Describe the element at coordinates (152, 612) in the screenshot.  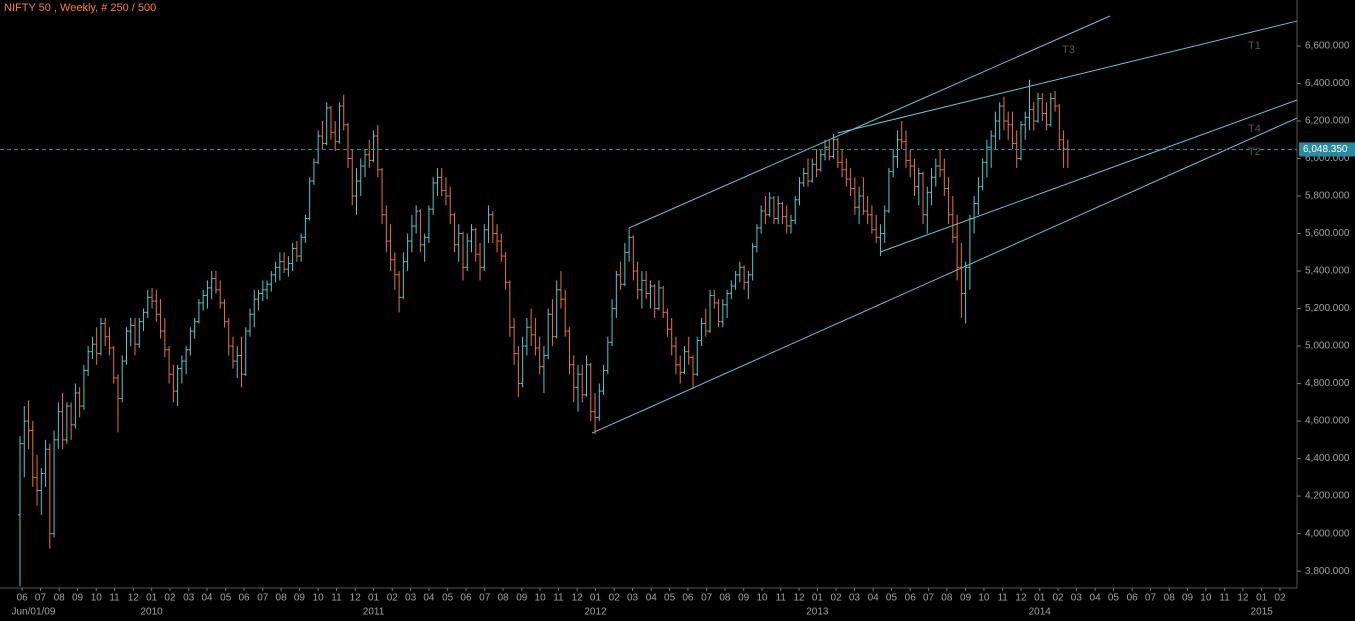
I see `x-year-label: 2010` at that location.